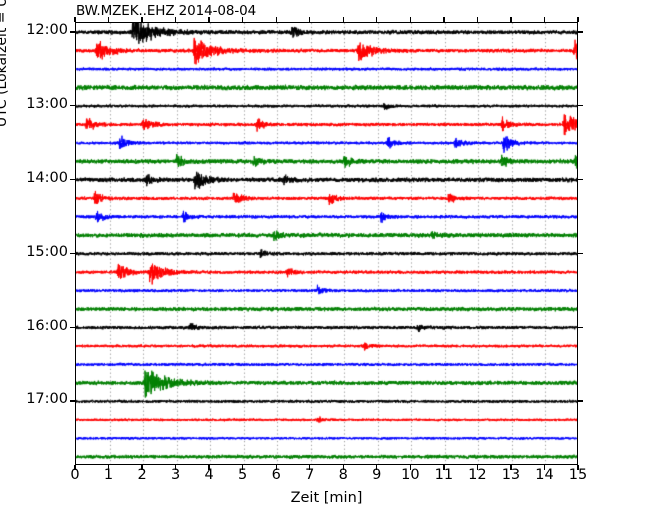  What do you see at coordinates (175, 475) in the screenshot?
I see `x-tick-label: 3` at bounding box center [175, 475].